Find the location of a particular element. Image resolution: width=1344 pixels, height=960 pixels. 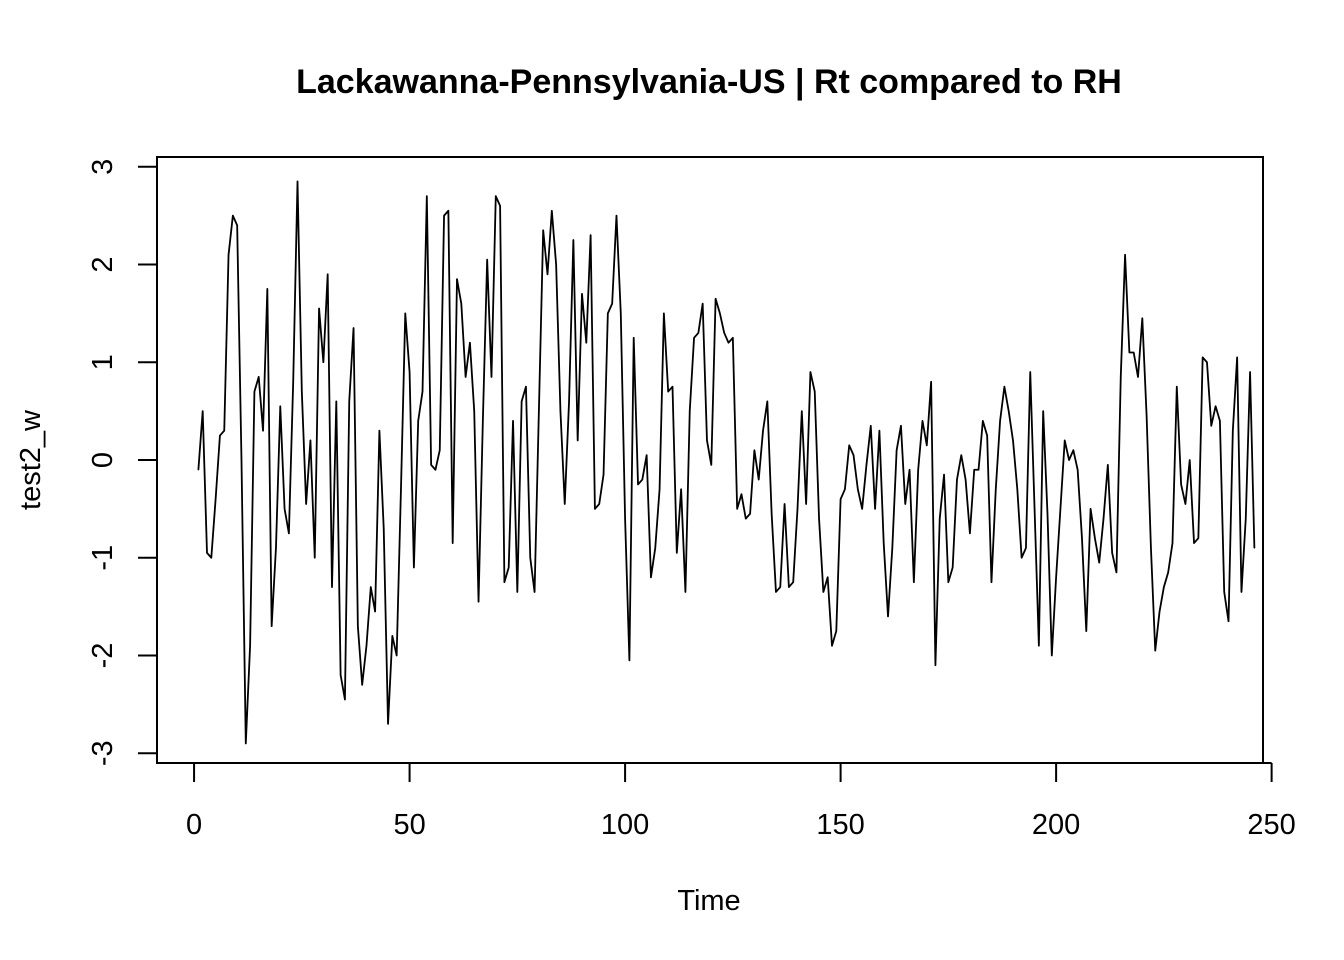

x-axis: 0 50 100 150 200 250 is located at coordinates (741, 801).